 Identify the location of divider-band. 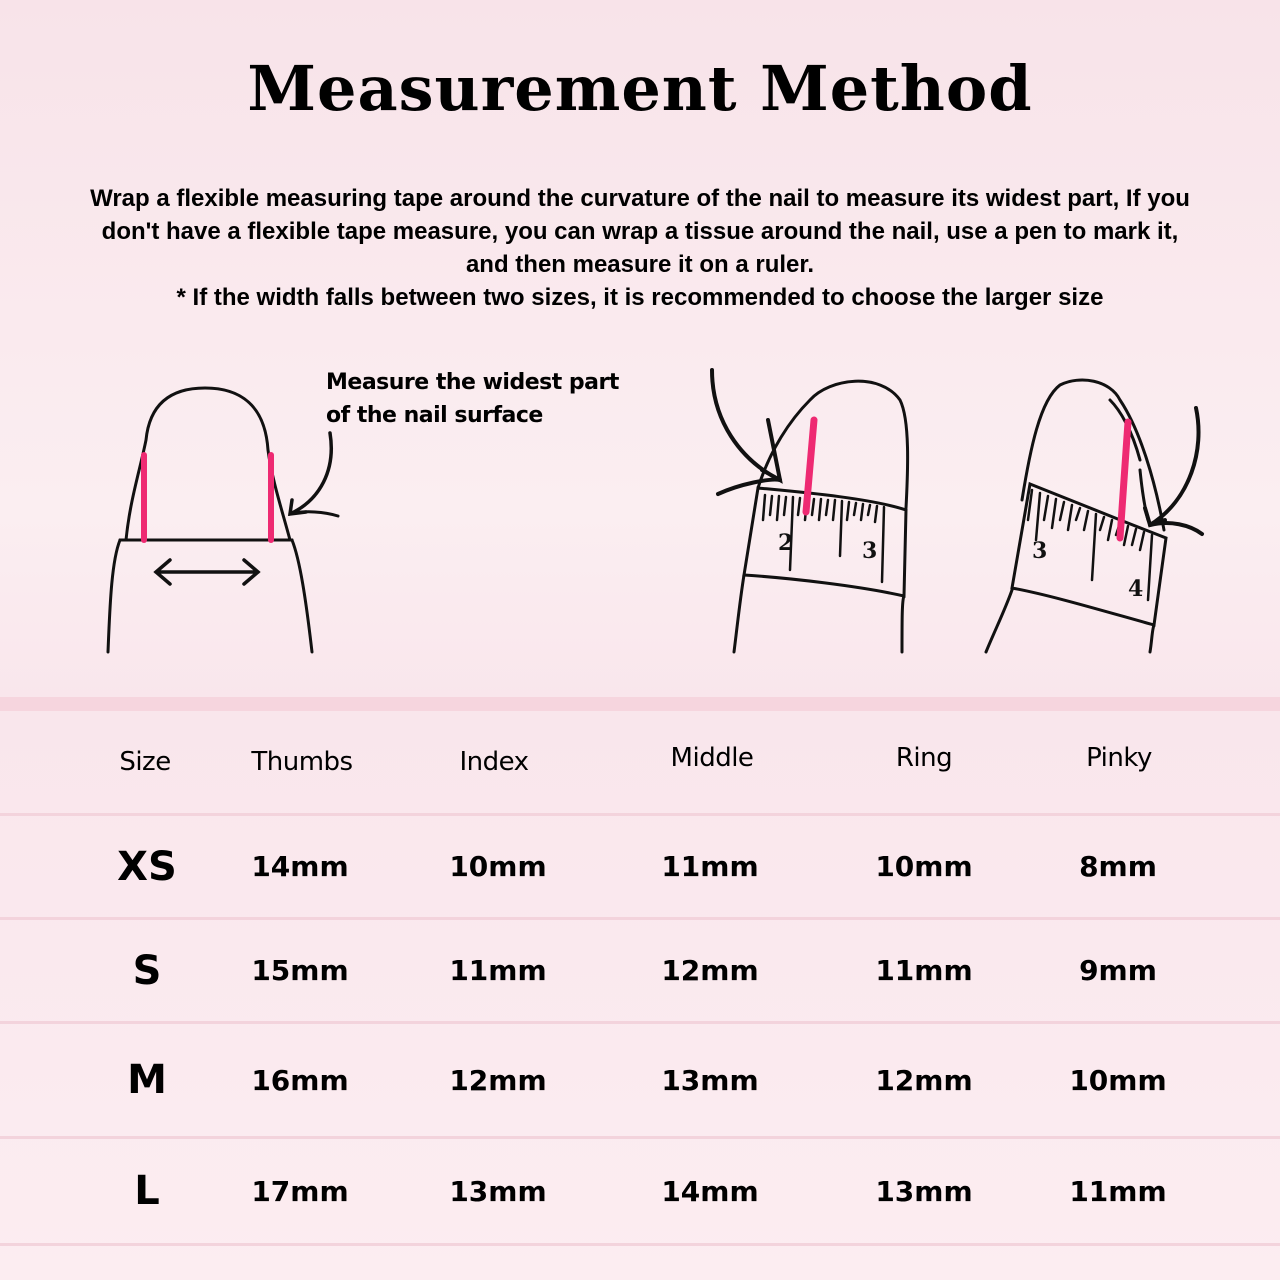
(640, 704).